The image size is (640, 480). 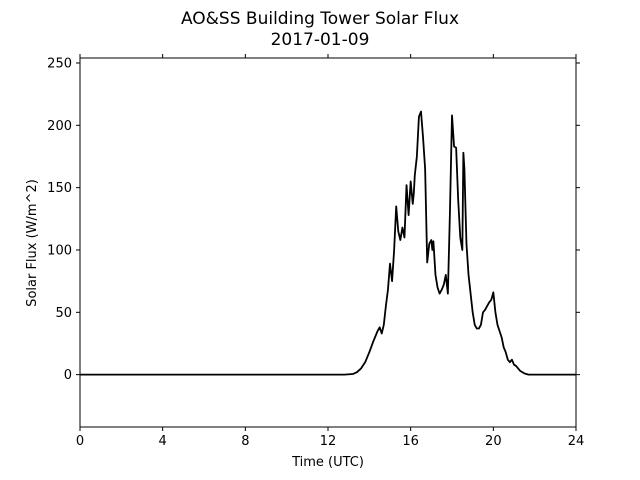 I want to click on x-tick-label: 8, so click(x=245, y=441).